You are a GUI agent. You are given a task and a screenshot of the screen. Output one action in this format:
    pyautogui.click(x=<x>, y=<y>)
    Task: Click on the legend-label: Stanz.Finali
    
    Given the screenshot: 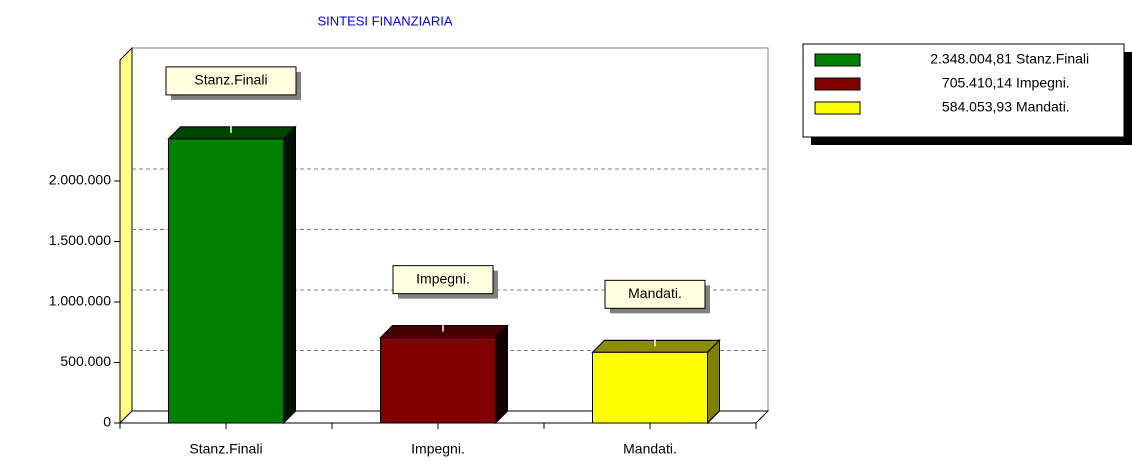 What is the action you would take?
    pyautogui.click(x=1052, y=59)
    